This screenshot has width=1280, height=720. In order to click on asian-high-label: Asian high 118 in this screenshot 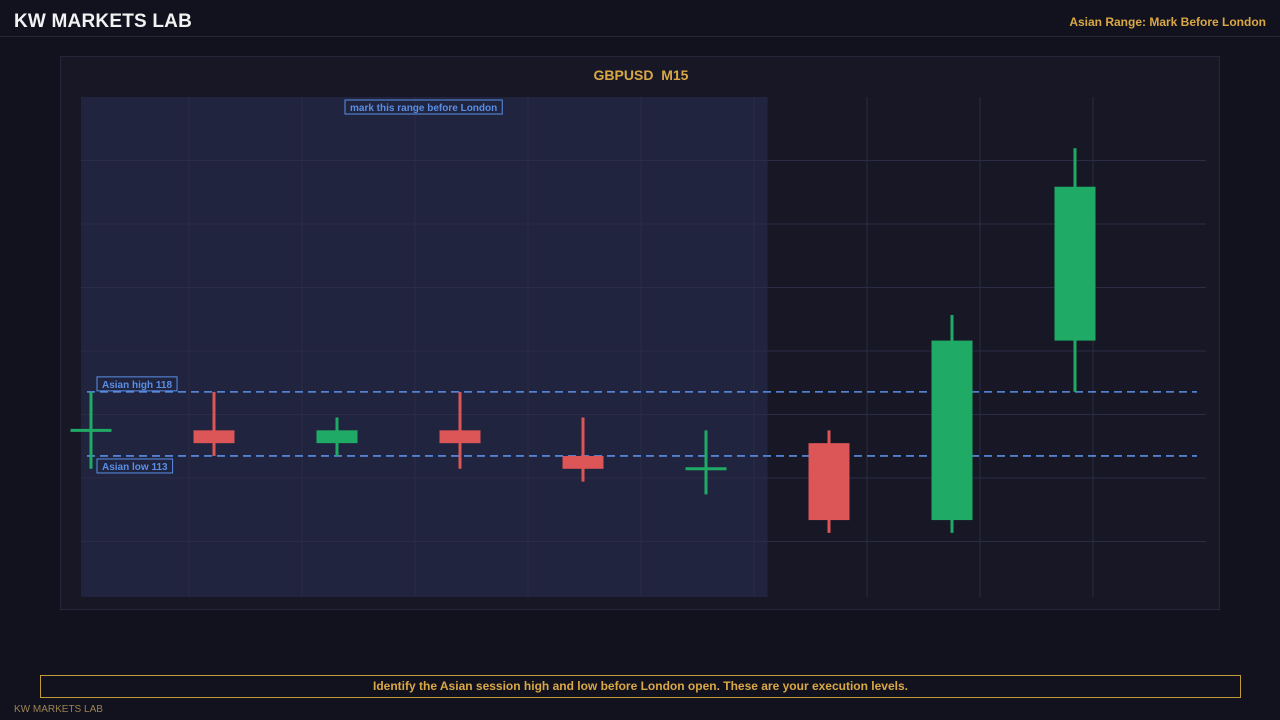, I will do `click(137, 385)`.